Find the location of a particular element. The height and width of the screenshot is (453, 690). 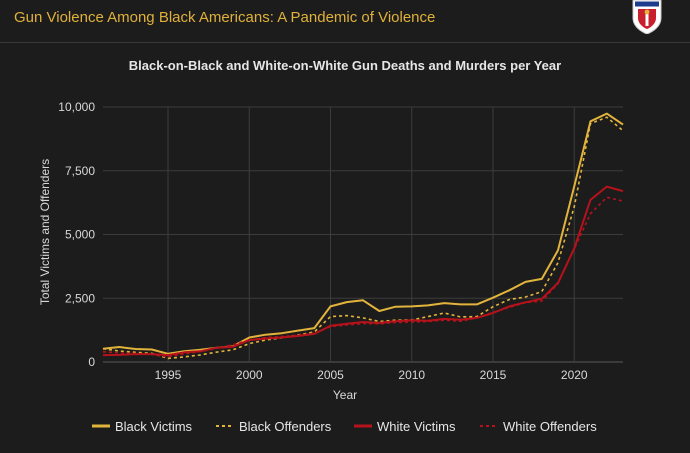

x-axis-ticks: 1995 2000 2005 2010 2015 2020 is located at coordinates (371, 375).